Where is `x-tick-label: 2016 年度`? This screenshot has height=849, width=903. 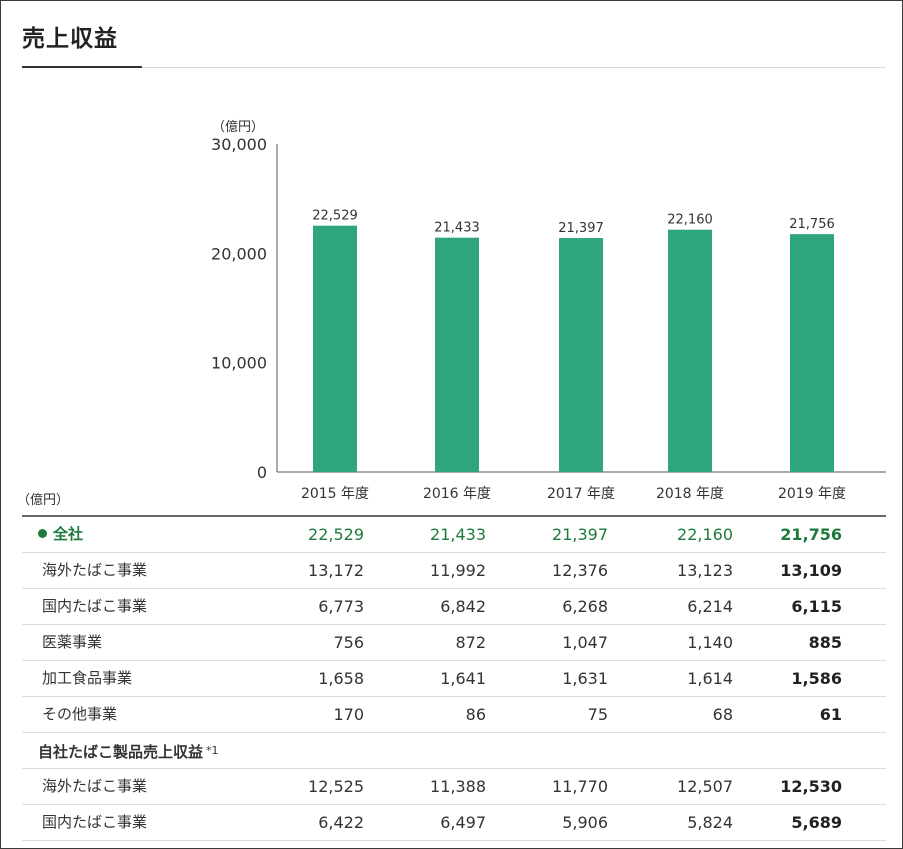 x-tick-label: 2016 年度 is located at coordinates (457, 494).